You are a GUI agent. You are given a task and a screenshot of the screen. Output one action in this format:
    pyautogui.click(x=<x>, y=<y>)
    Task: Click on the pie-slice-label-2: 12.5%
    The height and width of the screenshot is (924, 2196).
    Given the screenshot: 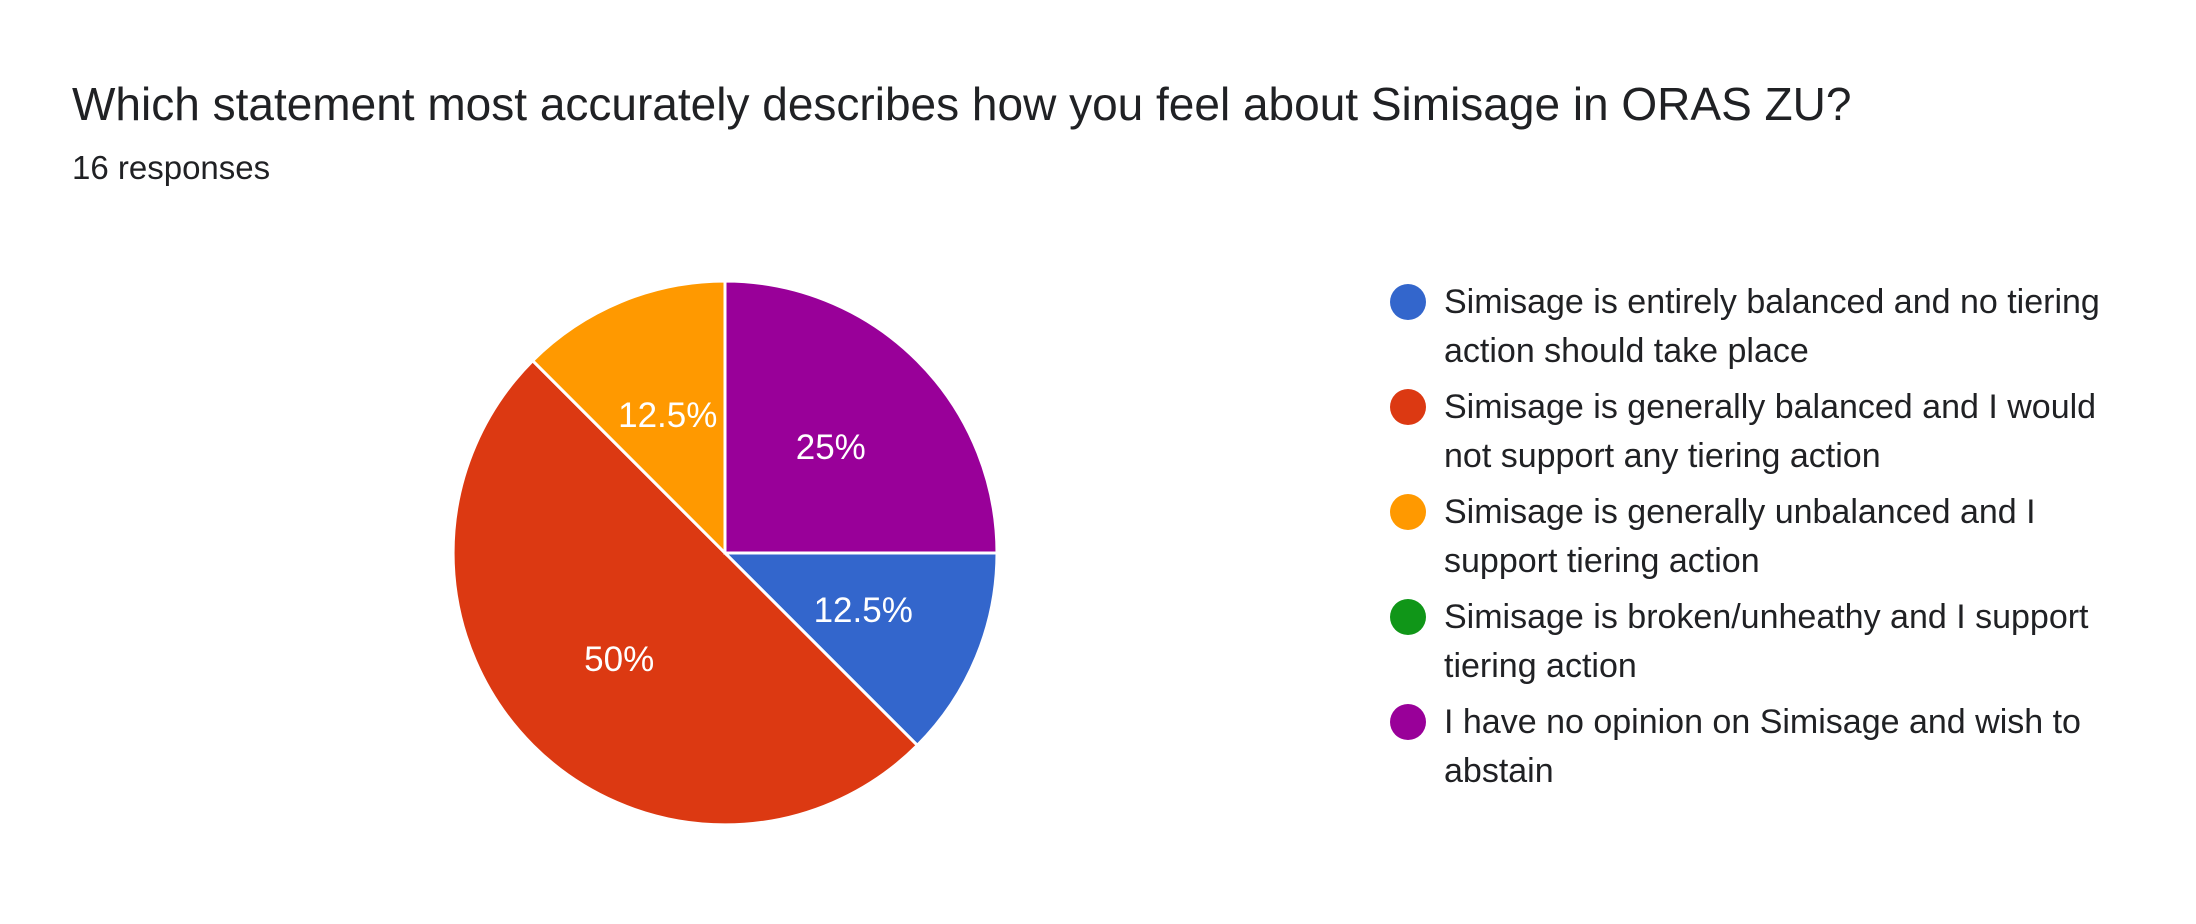 What is the action you would take?
    pyautogui.click(x=667, y=415)
    